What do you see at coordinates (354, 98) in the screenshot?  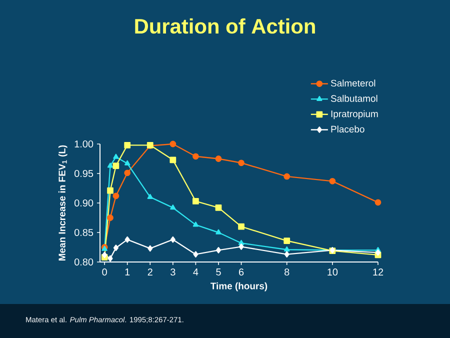 I see `legend-label: Salbutamol` at bounding box center [354, 98].